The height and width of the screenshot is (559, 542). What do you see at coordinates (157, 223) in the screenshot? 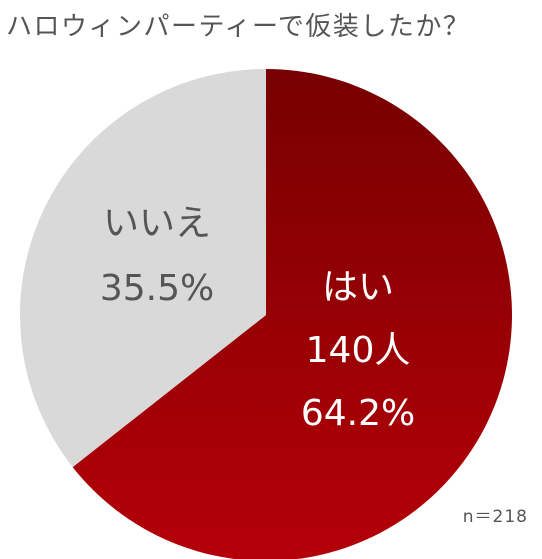
I see `slice-label-no: いいえ` at bounding box center [157, 223].